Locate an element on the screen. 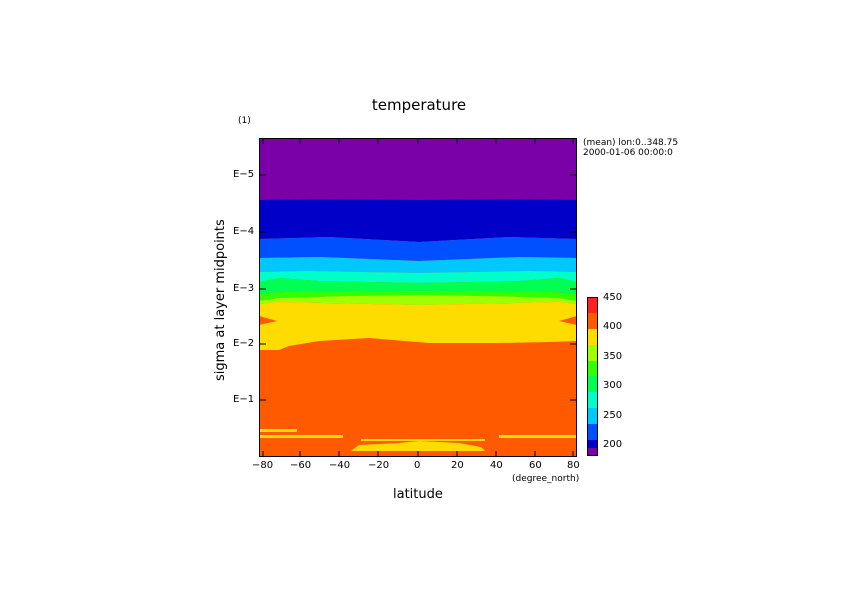  info-line-2: 2000-01-06 00:00:0 is located at coordinates (628, 153).